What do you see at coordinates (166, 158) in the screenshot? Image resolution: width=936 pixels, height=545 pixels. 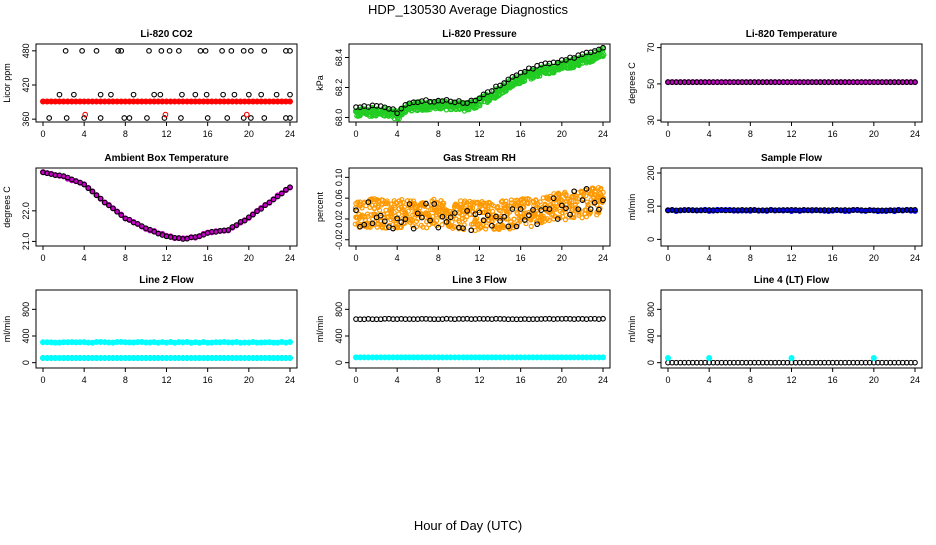 I see `panel-title: Ambient Box Temperature` at bounding box center [166, 158].